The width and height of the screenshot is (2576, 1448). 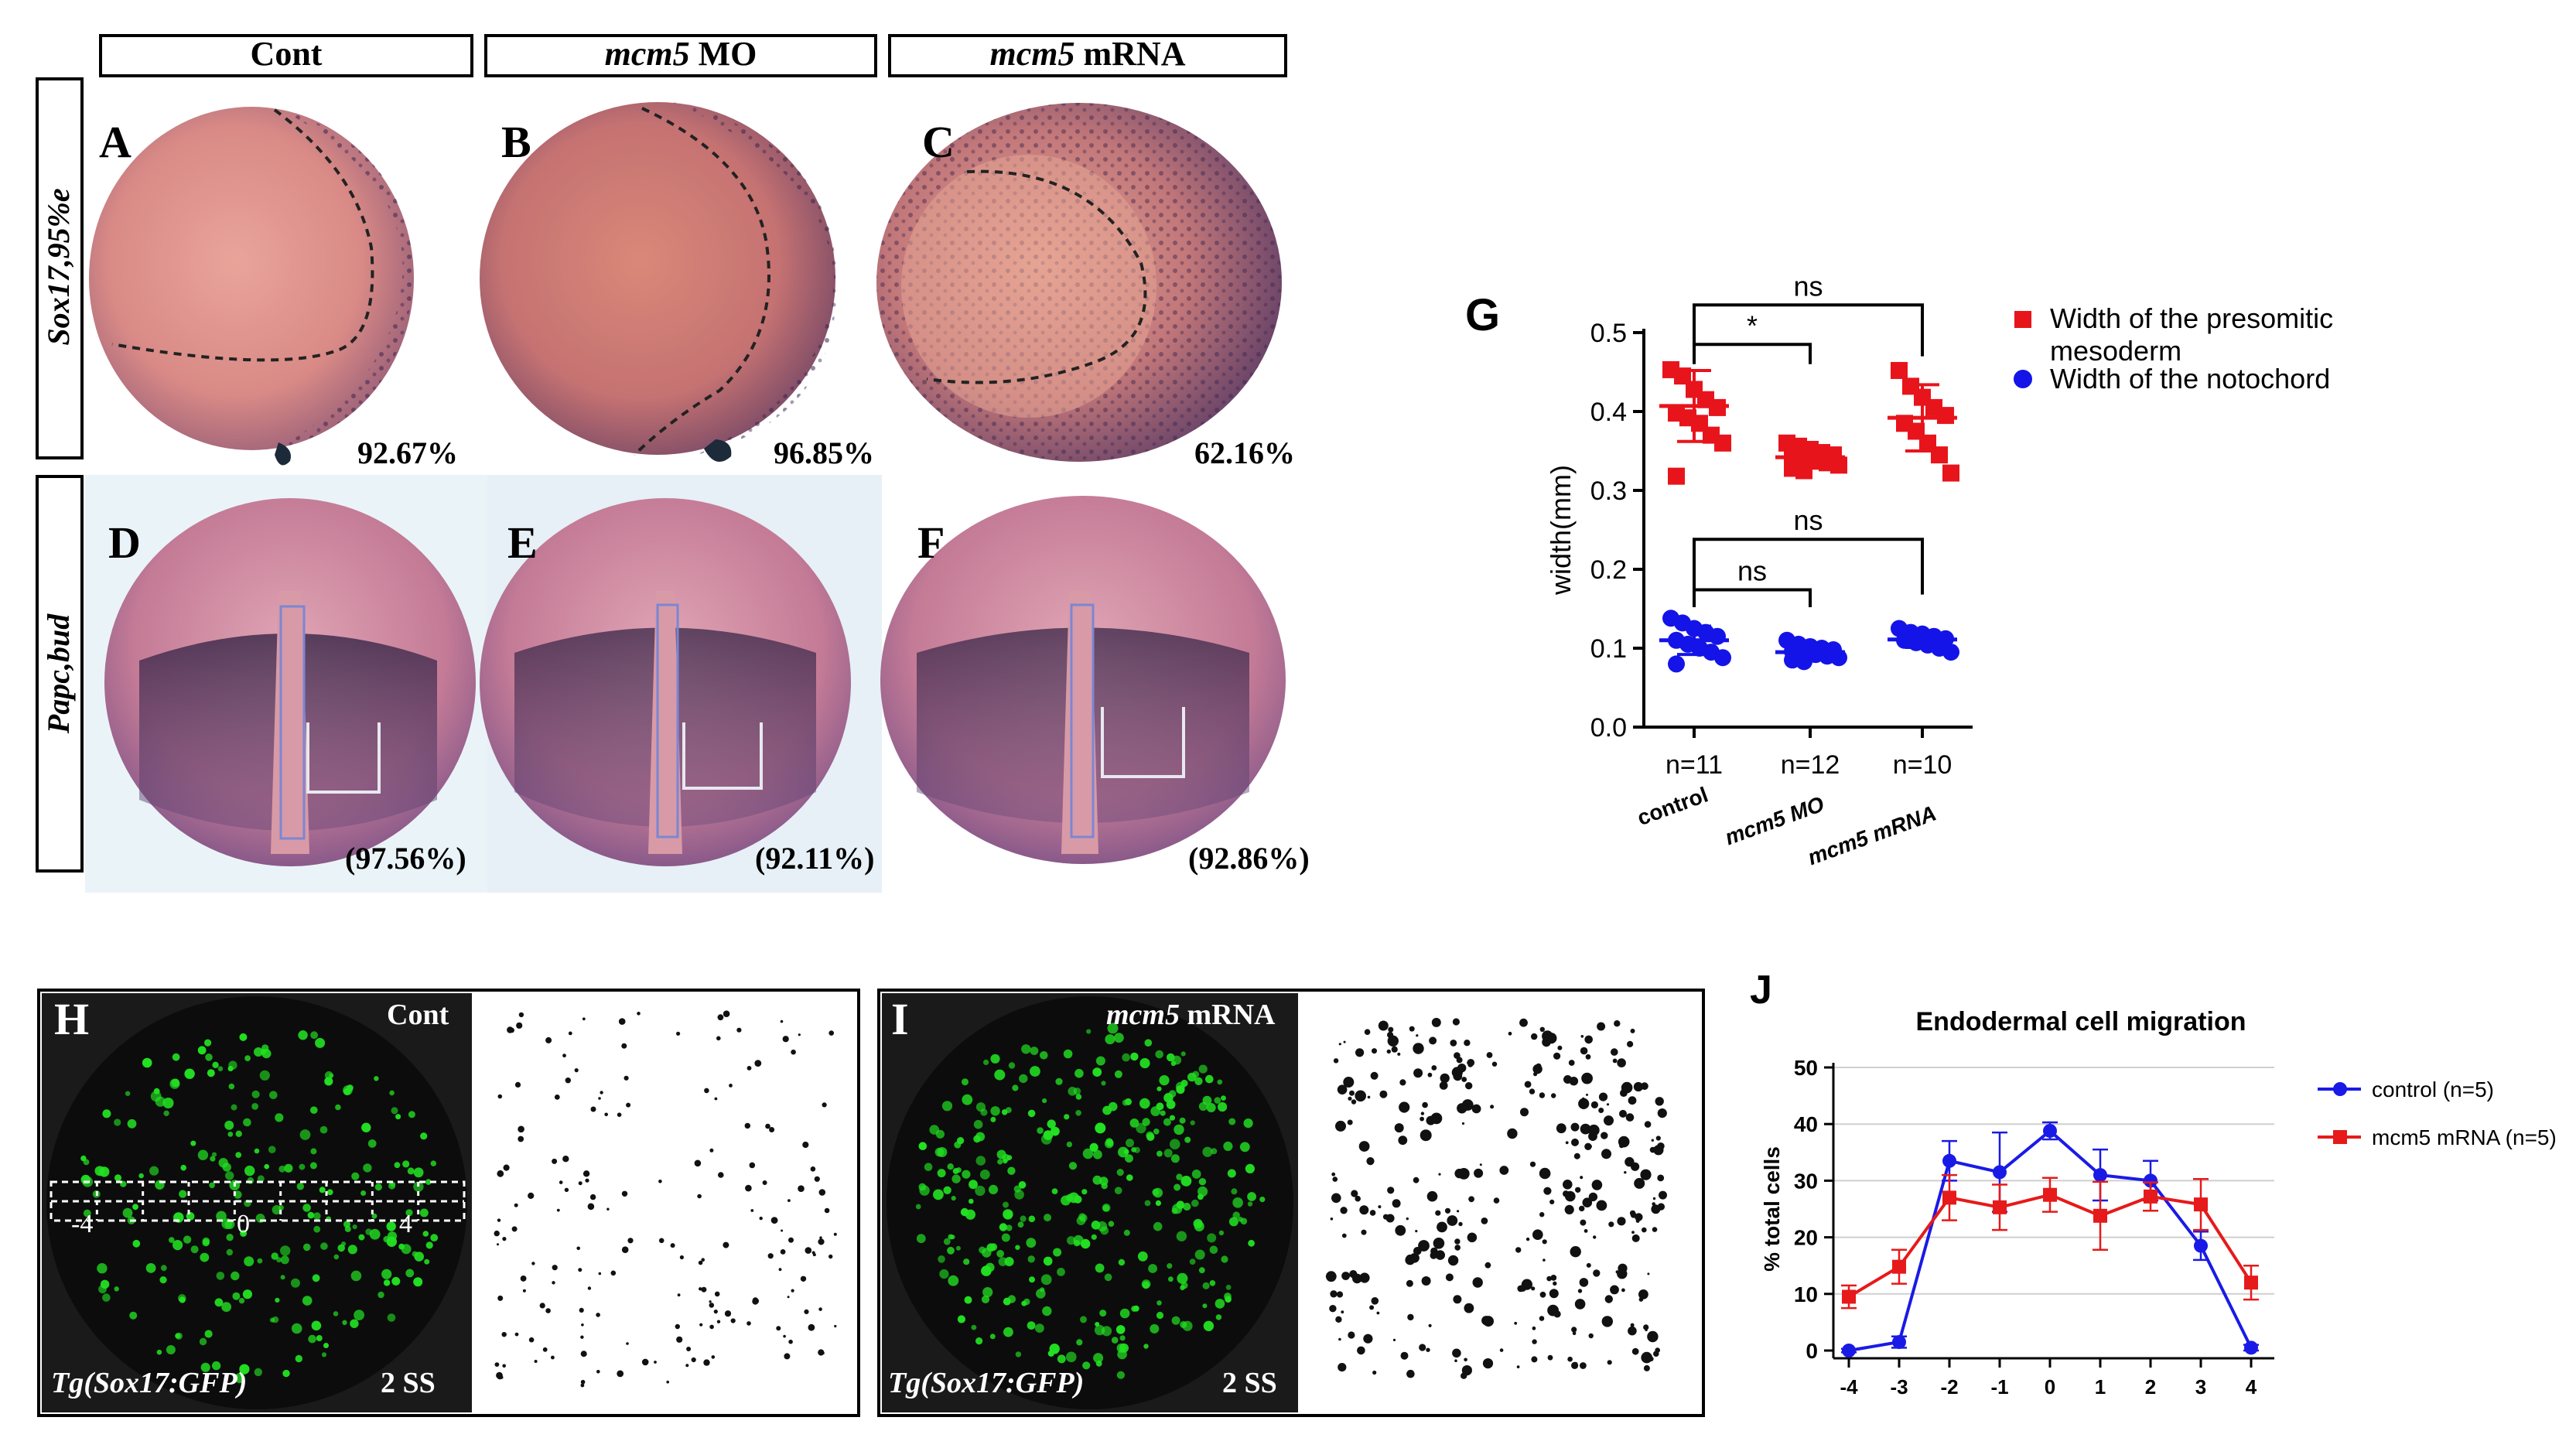 What do you see at coordinates (647, 54) in the screenshot?
I see `header-mo-gene: mcm5` at bounding box center [647, 54].